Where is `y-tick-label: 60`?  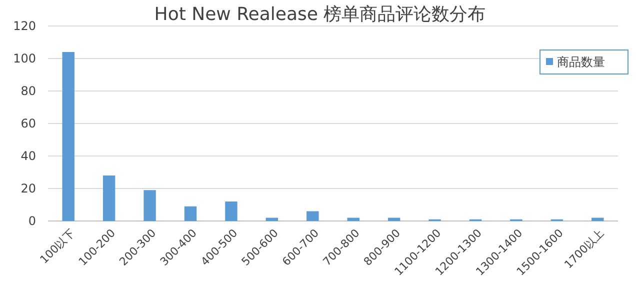 y-tick-label: 60 is located at coordinates (28, 123).